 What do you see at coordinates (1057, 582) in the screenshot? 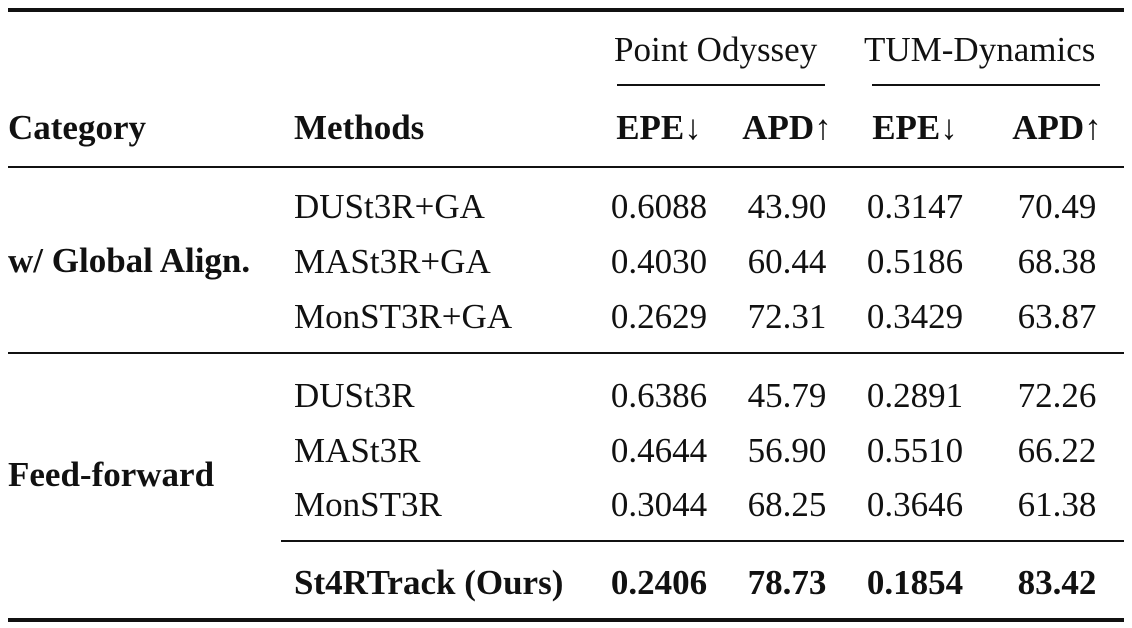
I see `value-cell-ours: 83.42` at bounding box center [1057, 582].